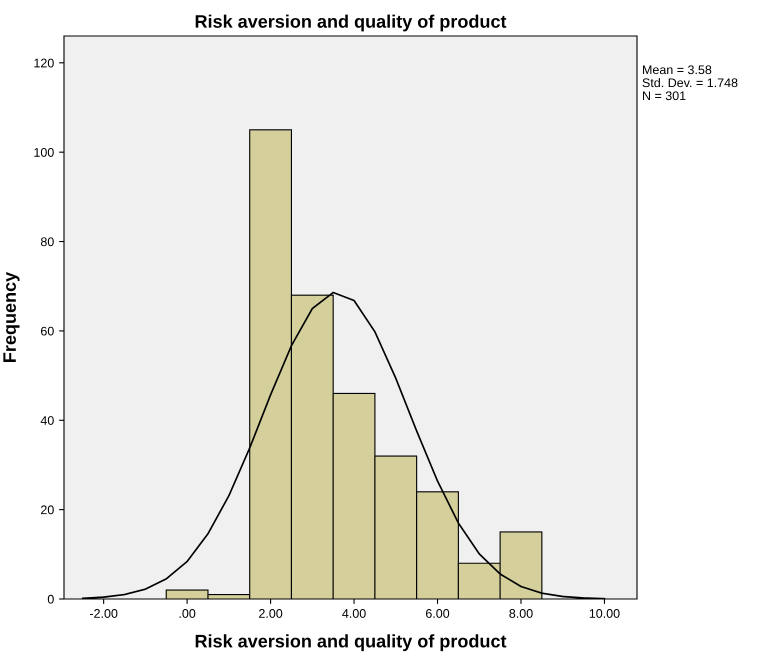 This screenshot has width=764, height=663. Describe the element at coordinates (351, 23) in the screenshot. I see `chart-title: Risk aversion and quality of product` at that location.